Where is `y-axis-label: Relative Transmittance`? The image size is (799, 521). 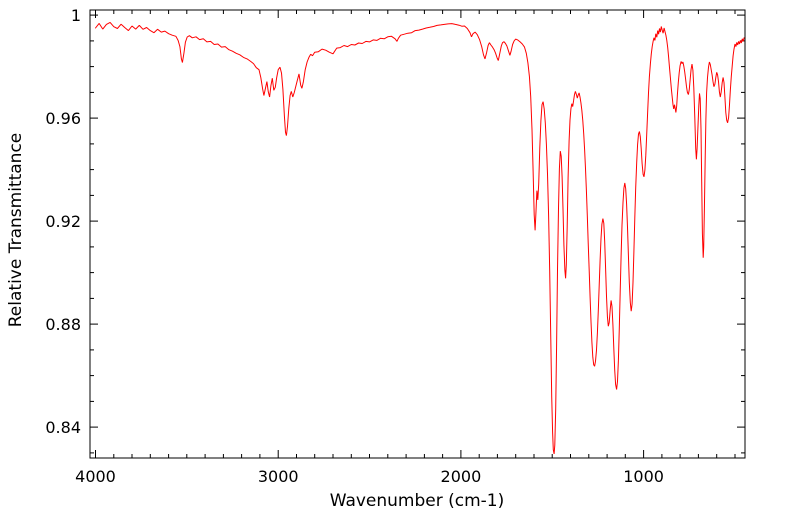 y-axis-label: Relative Transmittance is located at coordinates (16, 230).